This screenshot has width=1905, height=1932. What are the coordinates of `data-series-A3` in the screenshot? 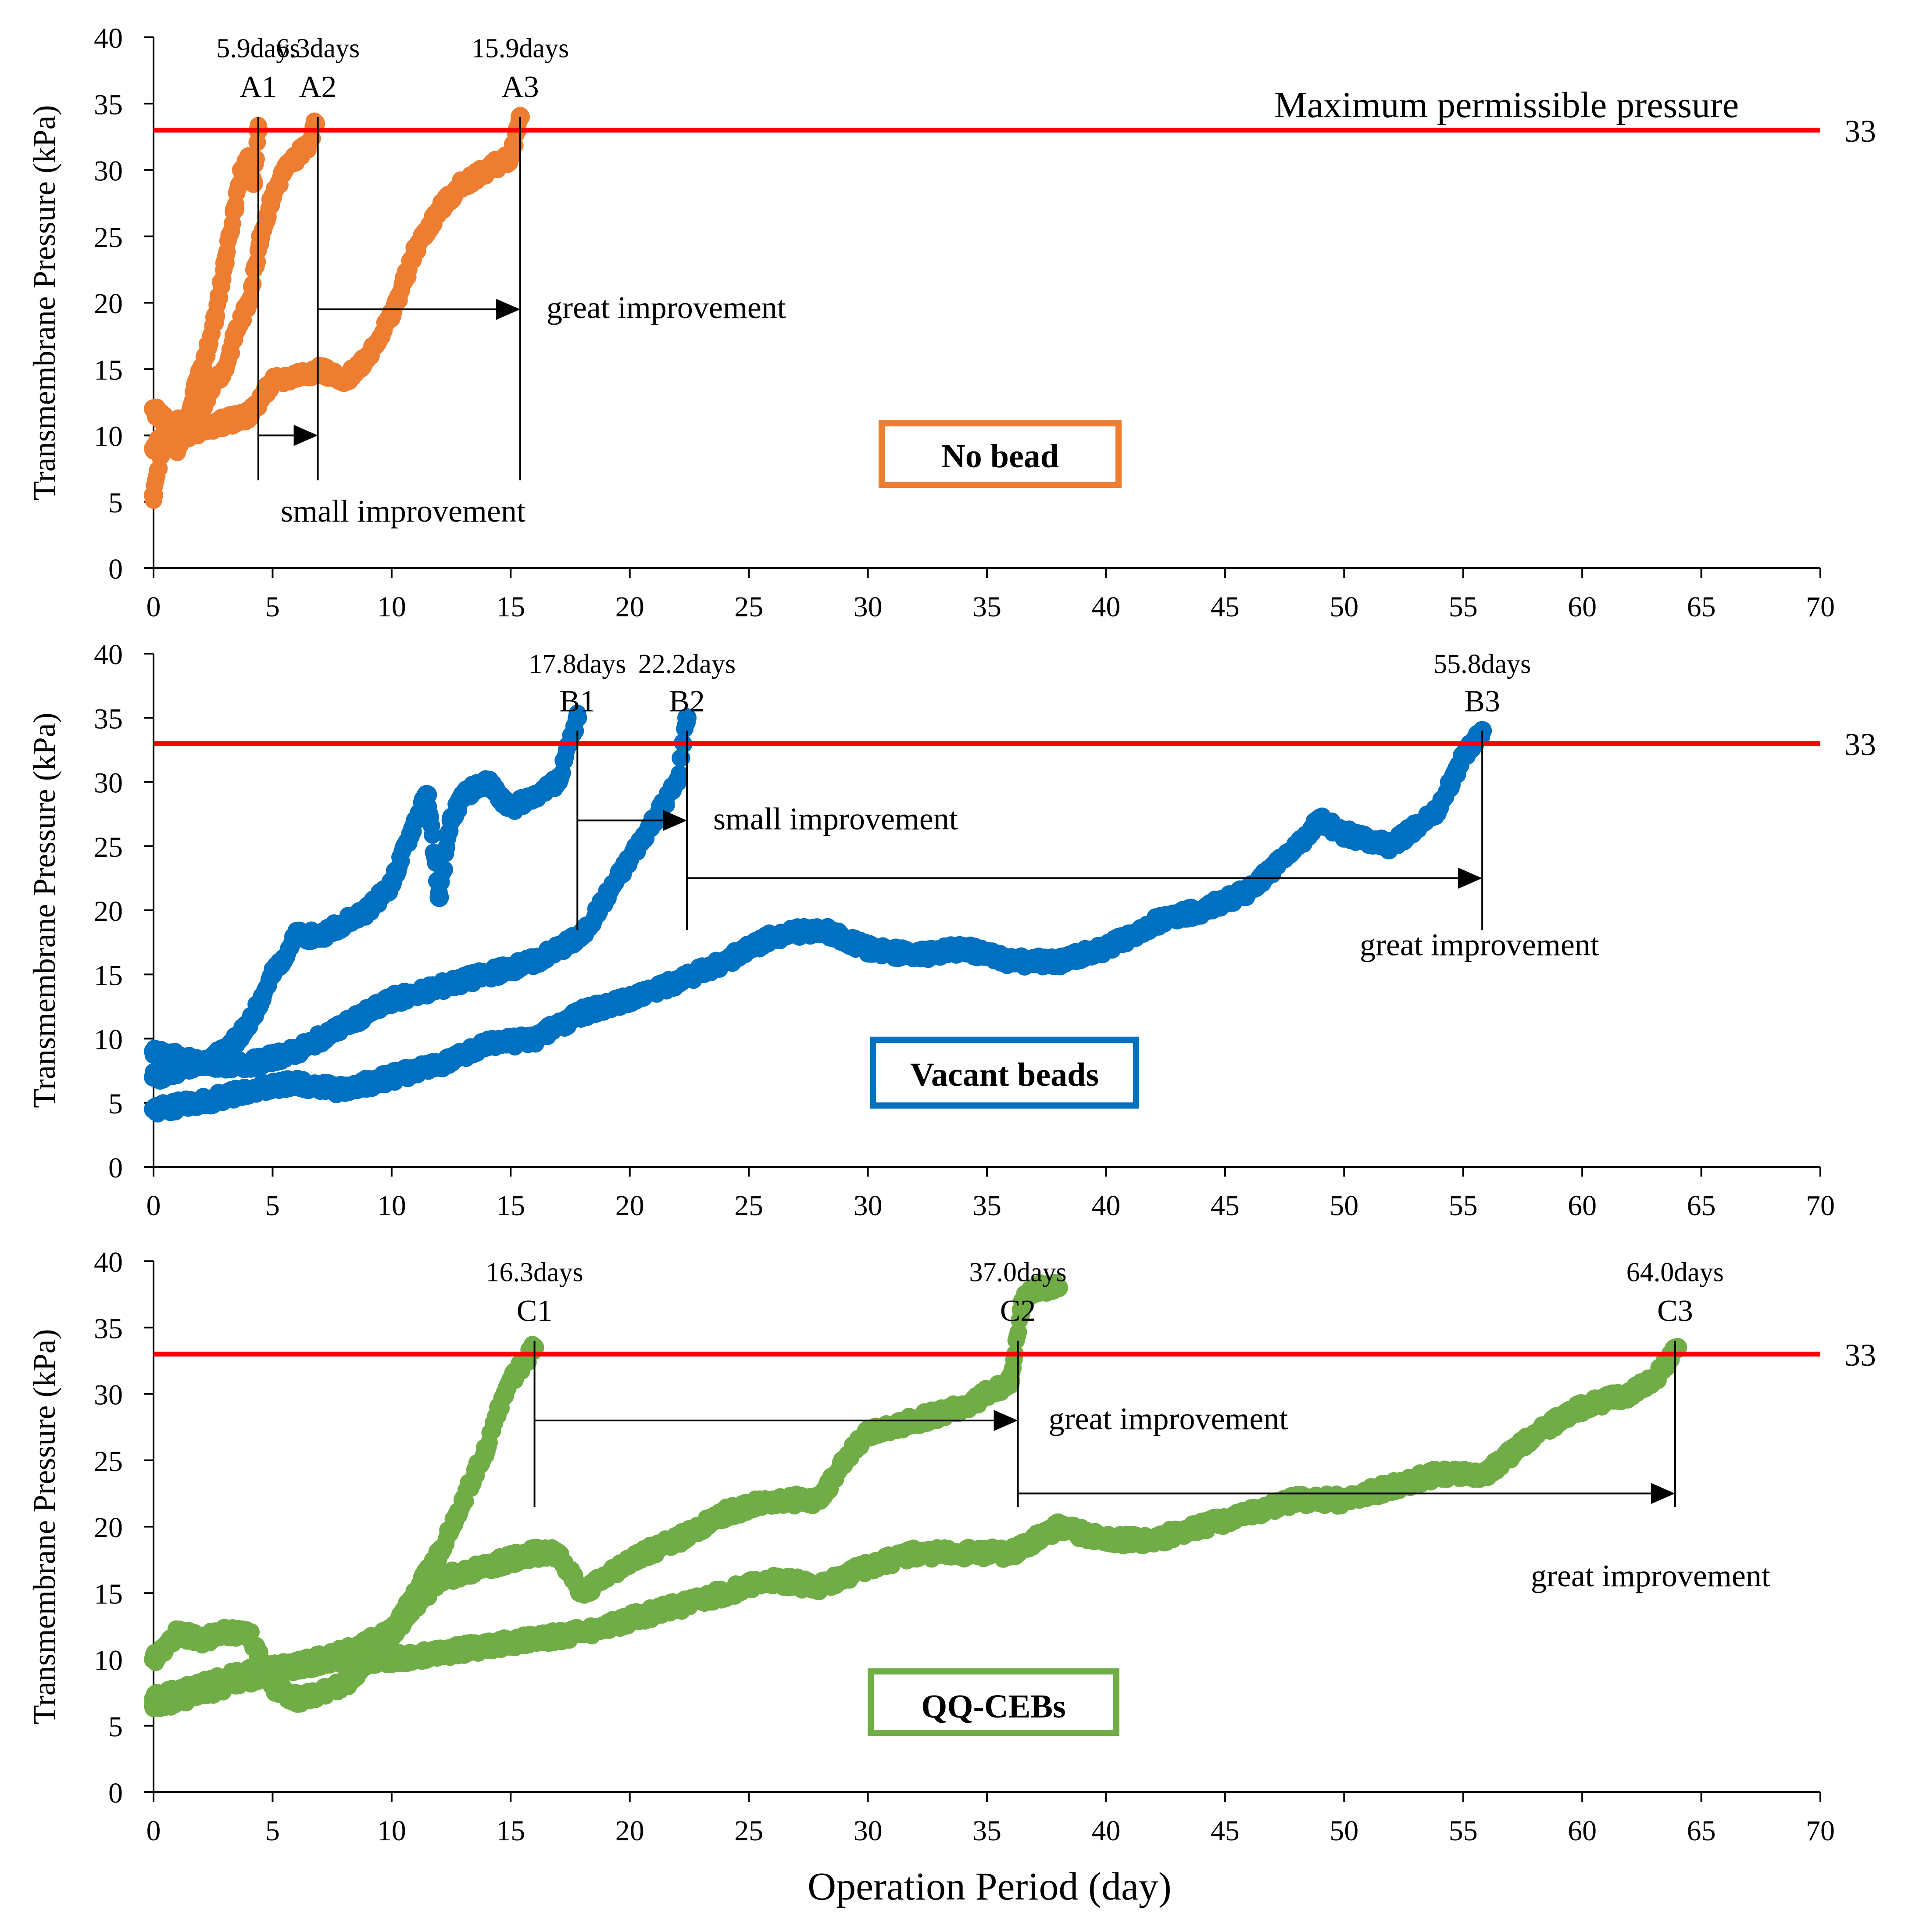 It's located at (337, 278).